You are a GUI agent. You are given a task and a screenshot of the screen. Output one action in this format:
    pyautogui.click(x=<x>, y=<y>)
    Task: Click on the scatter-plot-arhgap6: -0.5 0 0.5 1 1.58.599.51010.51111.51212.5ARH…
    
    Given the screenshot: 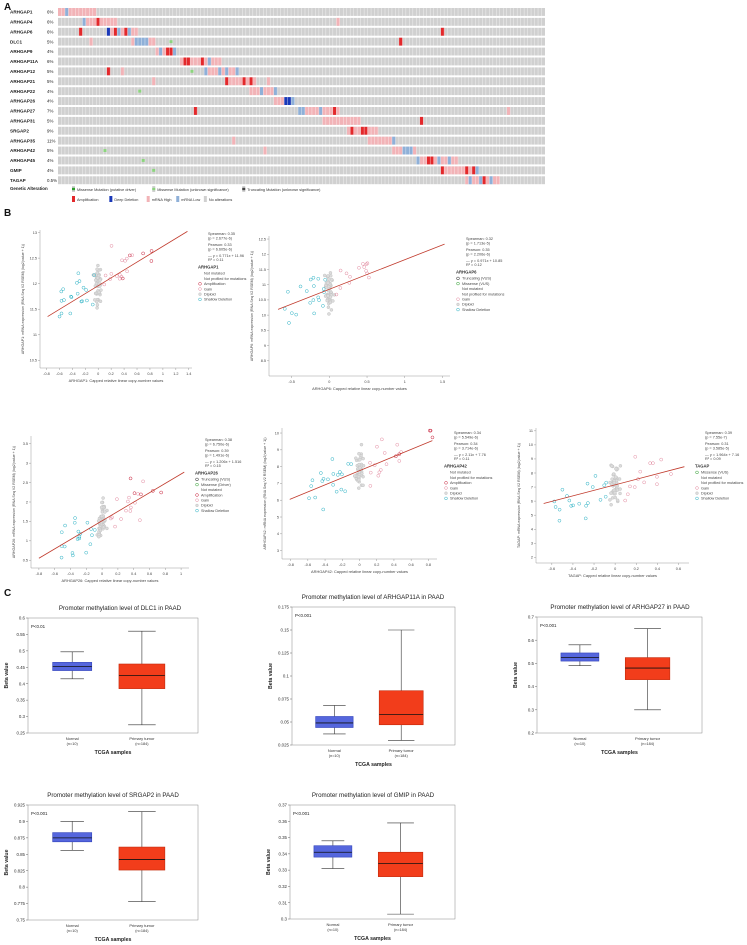 What is the action you would take?
    pyautogui.click(x=377, y=313)
    